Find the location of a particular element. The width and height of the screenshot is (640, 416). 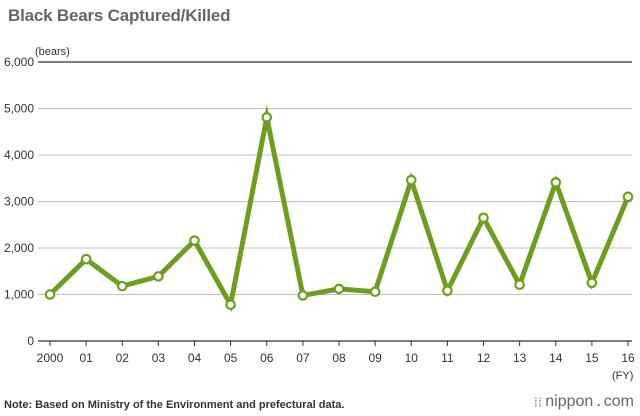

x-tick-label: 14 is located at coordinates (556, 358).